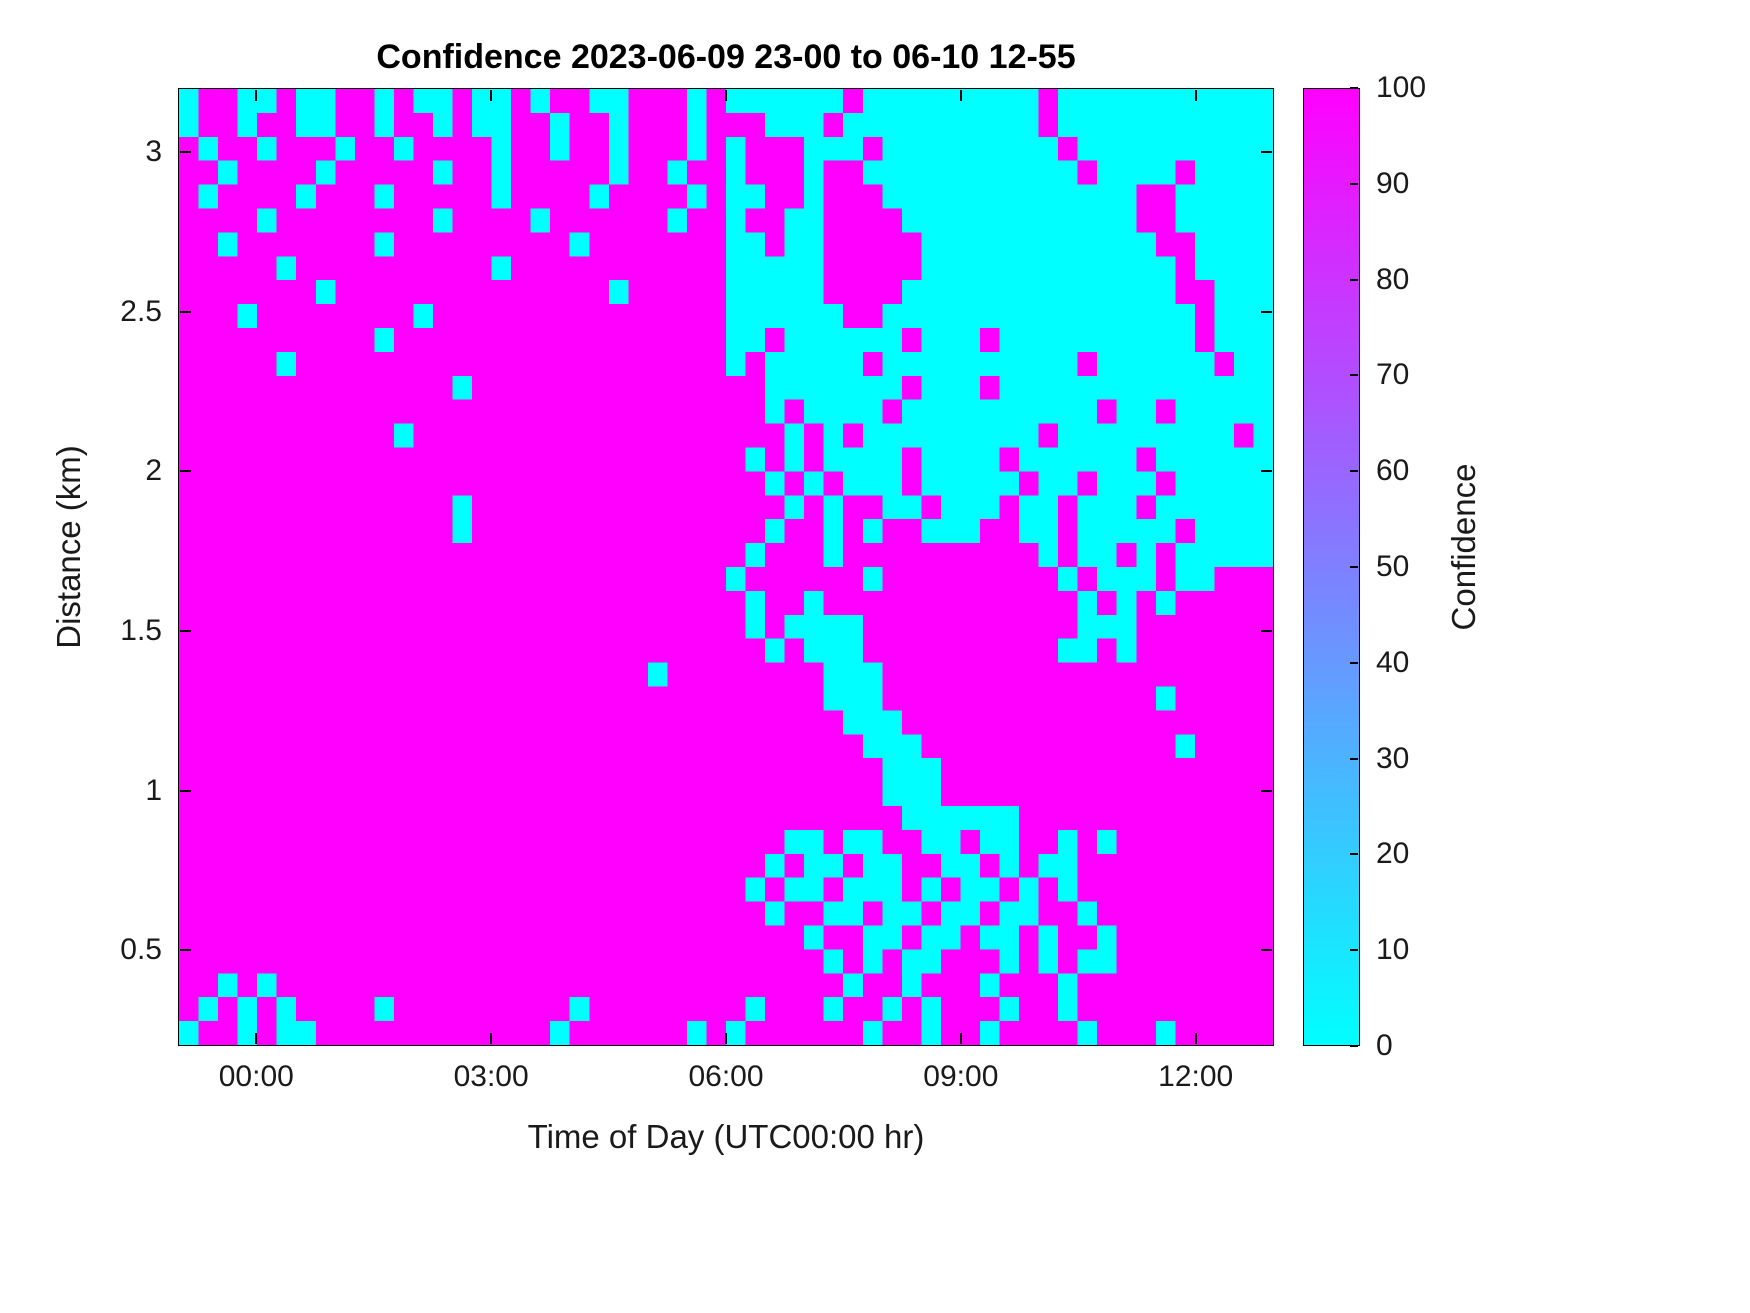 The image size is (1750, 1313). Describe the element at coordinates (1393, 662) in the screenshot. I see `colorbar-tick-label: 40` at that location.